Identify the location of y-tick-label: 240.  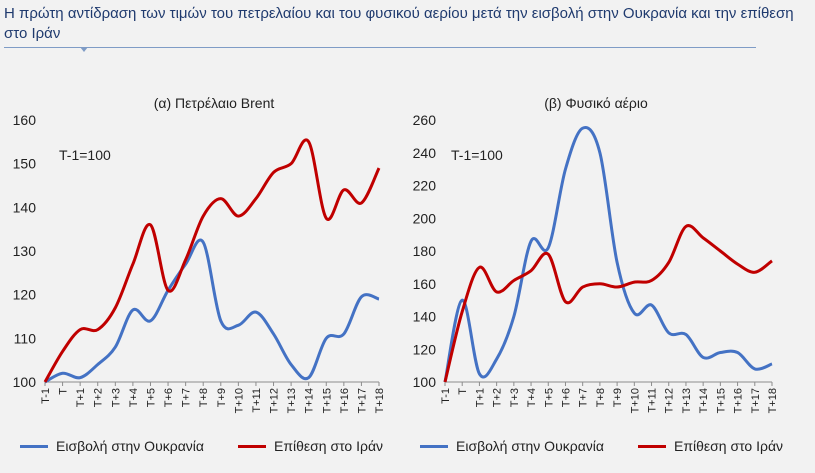
(425, 153).